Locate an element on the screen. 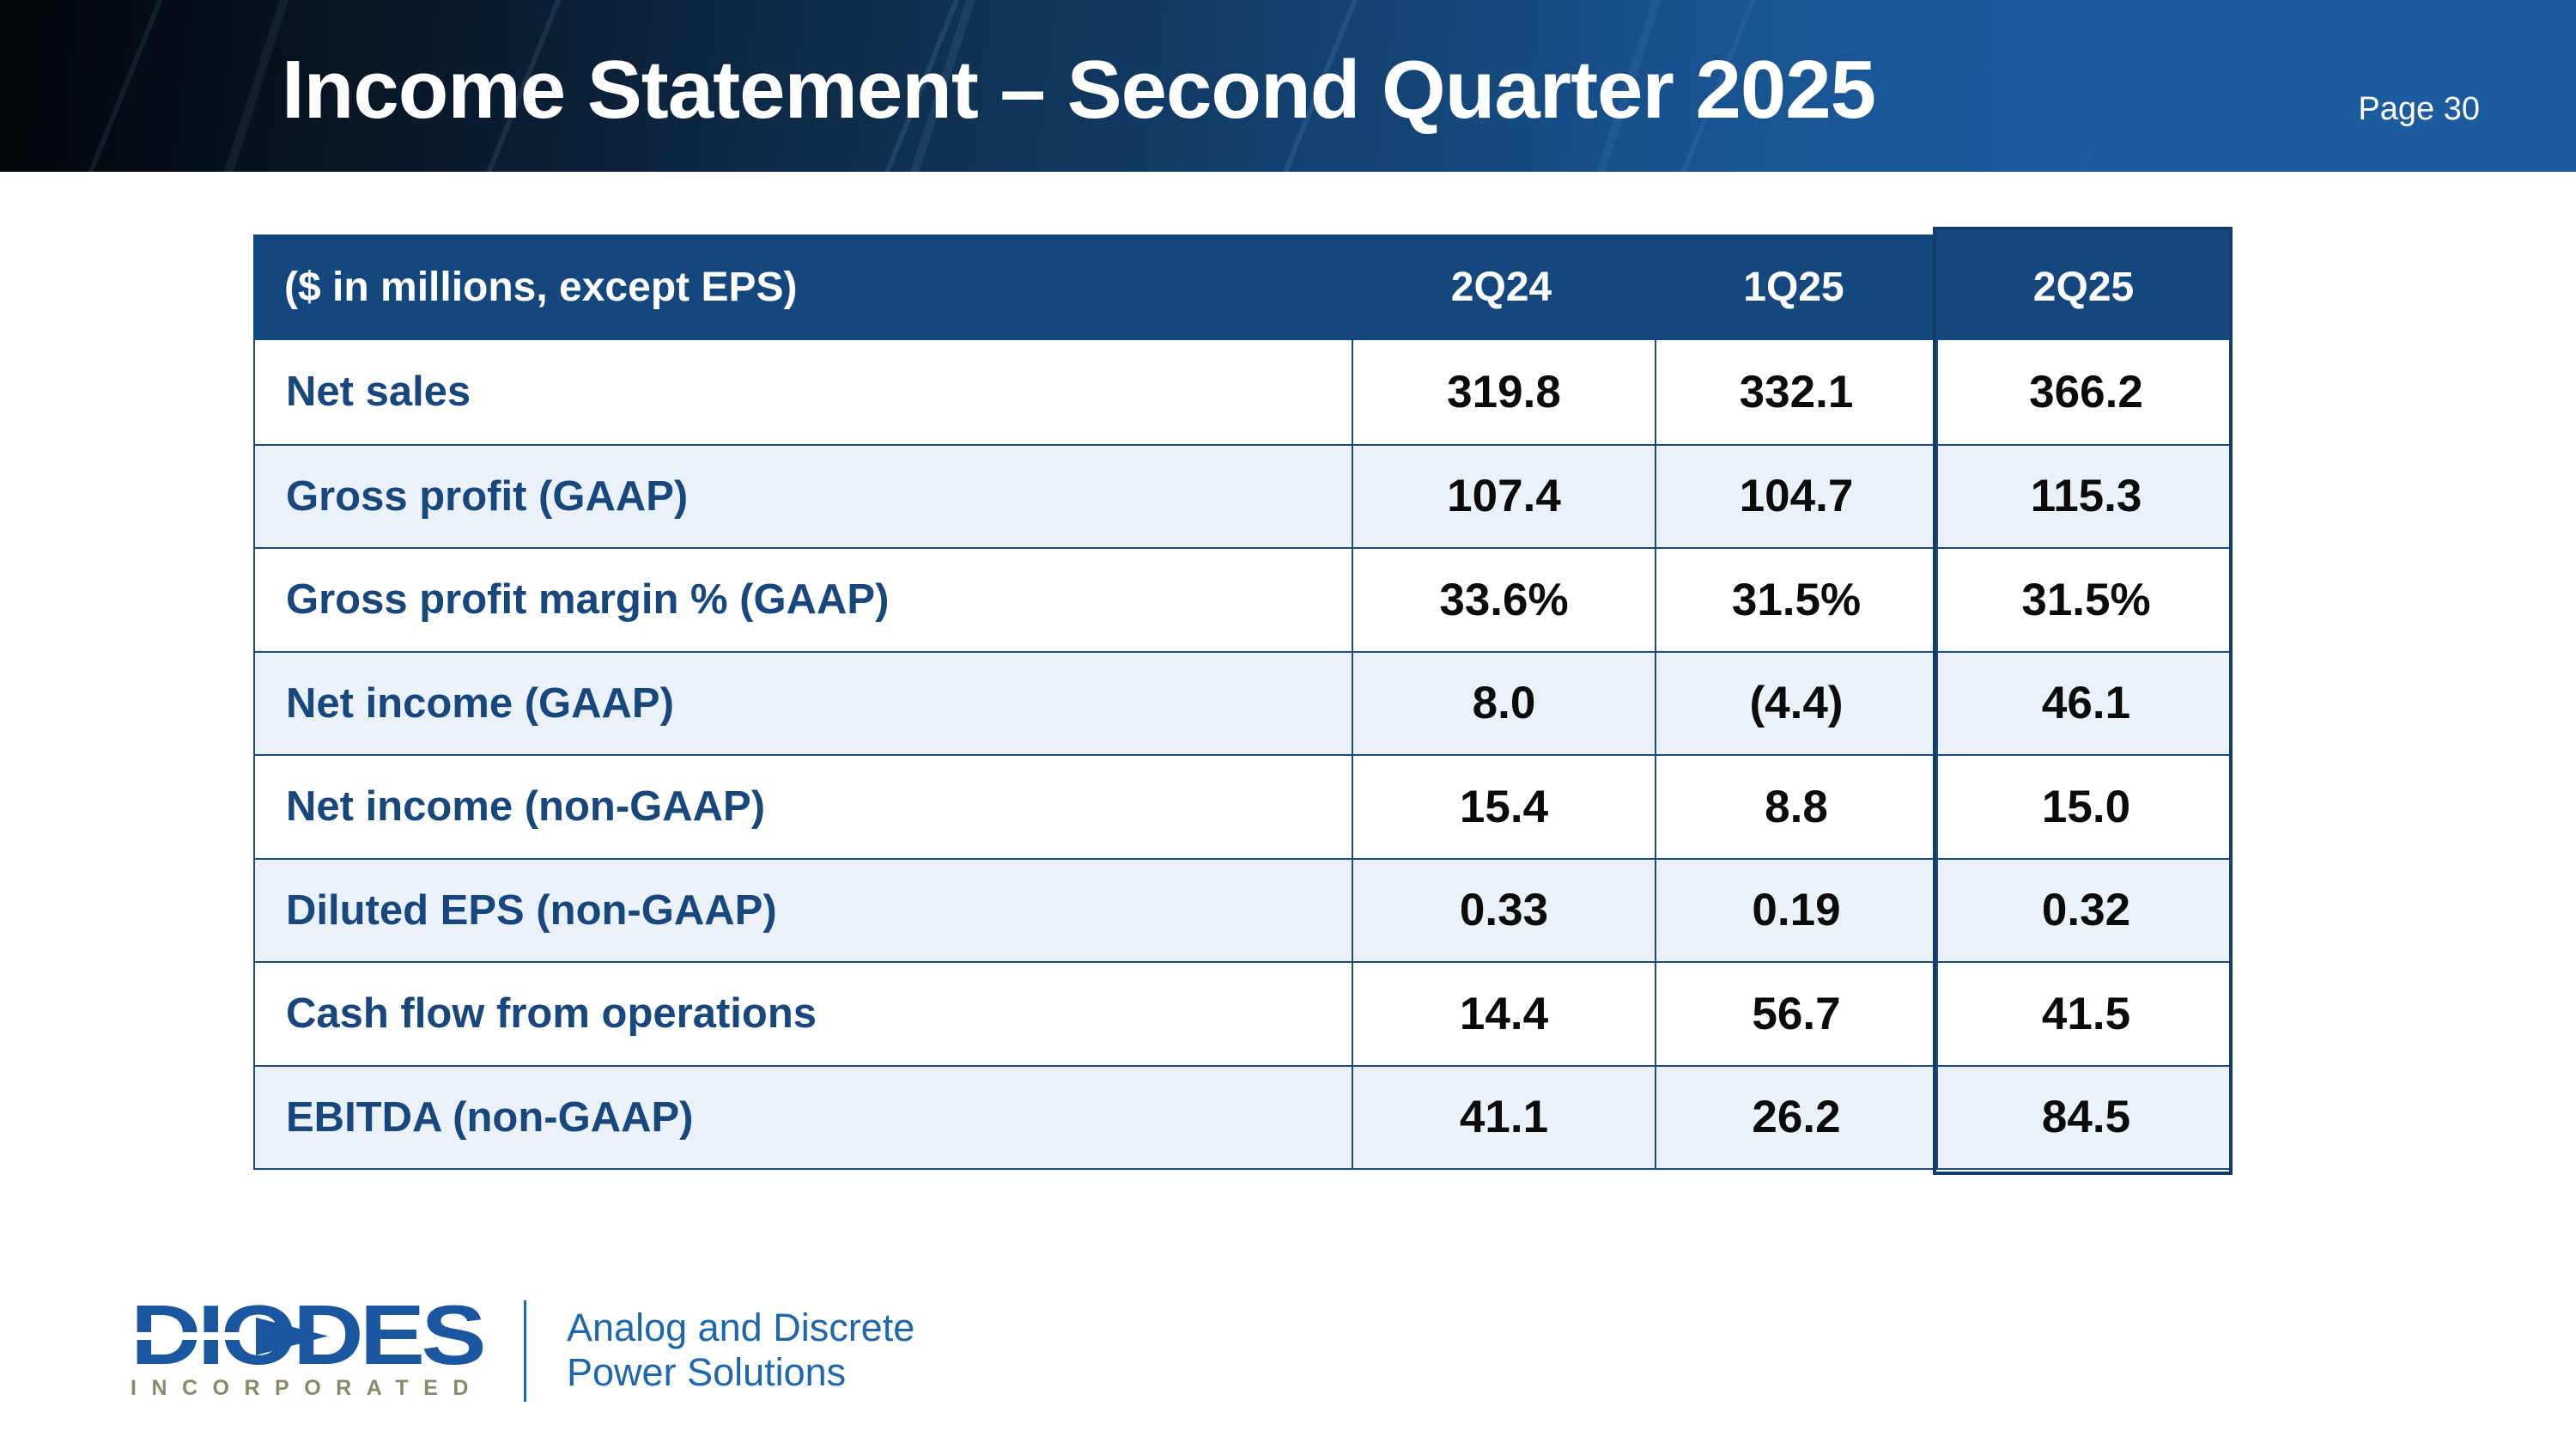  diode-wire-icon is located at coordinates (227, 1336).